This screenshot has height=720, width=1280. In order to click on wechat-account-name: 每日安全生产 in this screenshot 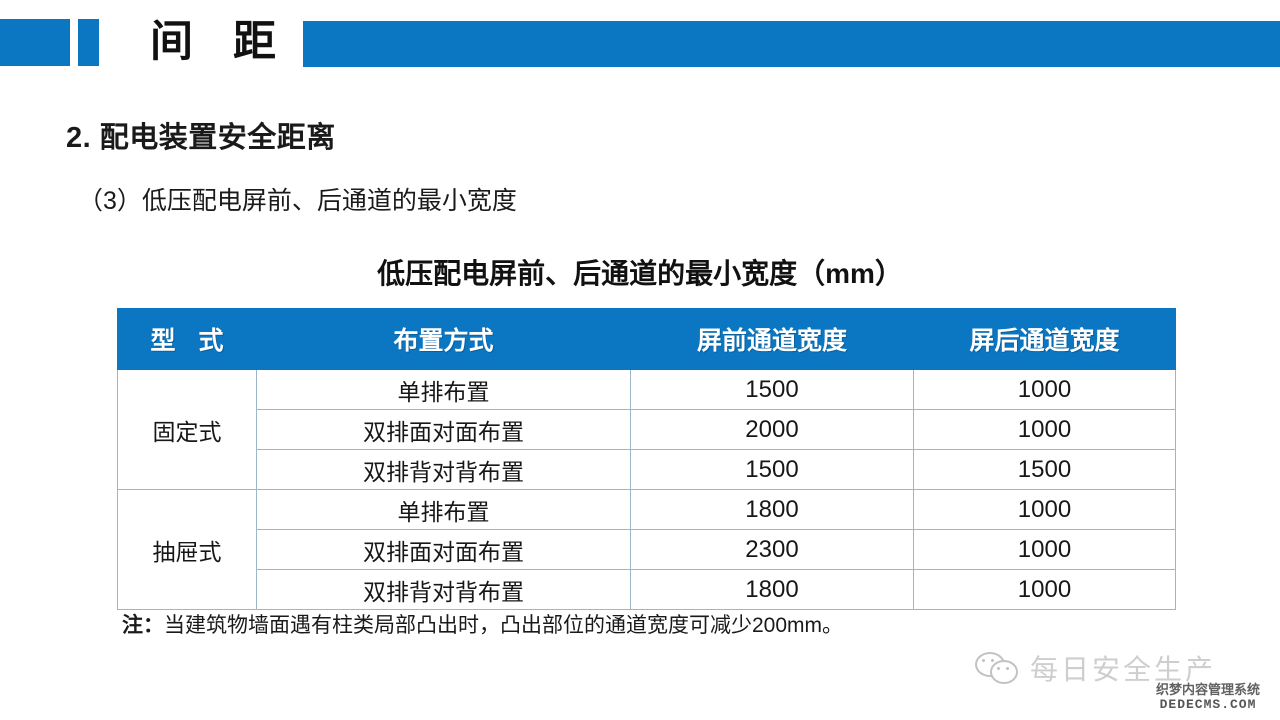, I will do `click(1123, 669)`.